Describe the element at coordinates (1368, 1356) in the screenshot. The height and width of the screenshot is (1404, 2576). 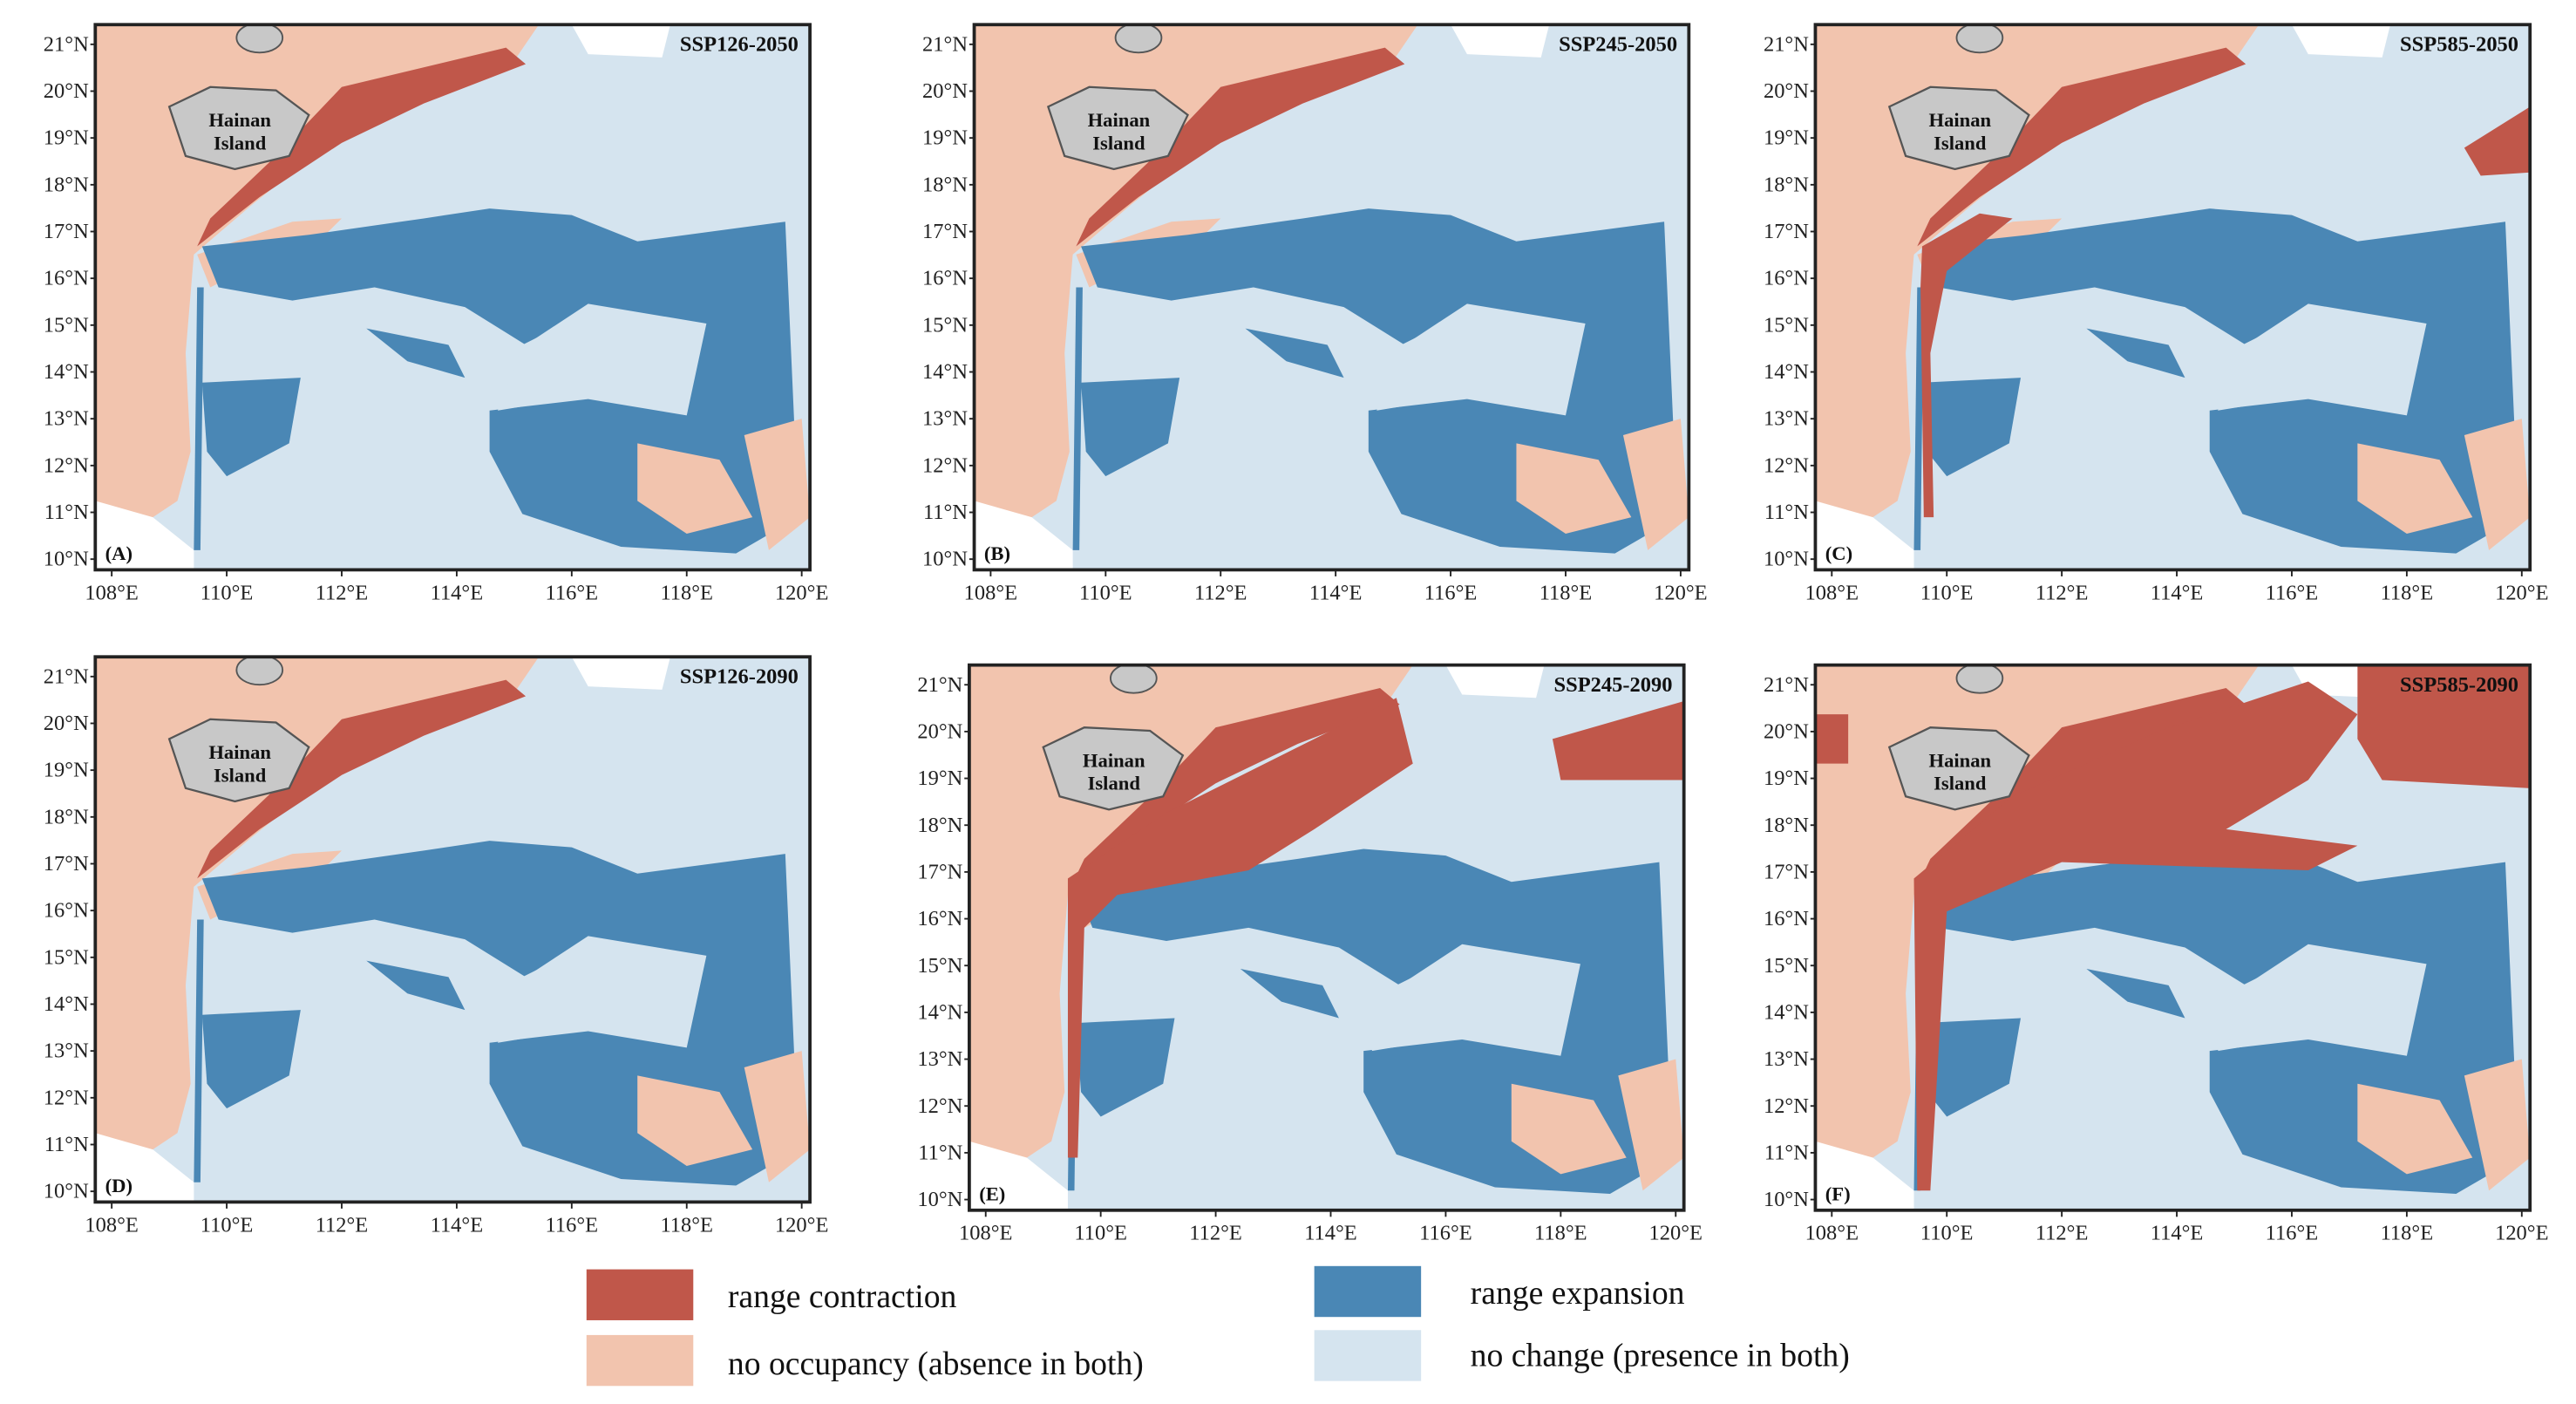
I see `legend-swatch` at that location.